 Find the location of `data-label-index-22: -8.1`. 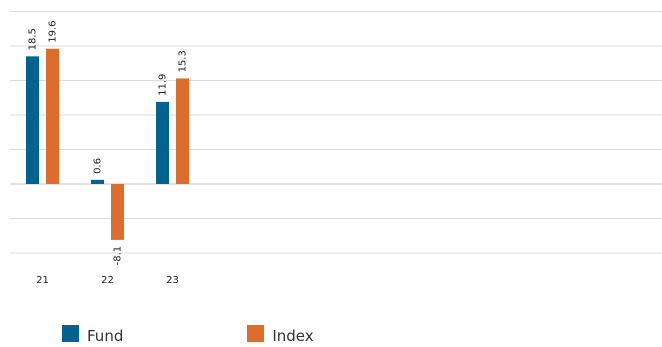

data-label-index-22: -8.1 is located at coordinates (118, 256).